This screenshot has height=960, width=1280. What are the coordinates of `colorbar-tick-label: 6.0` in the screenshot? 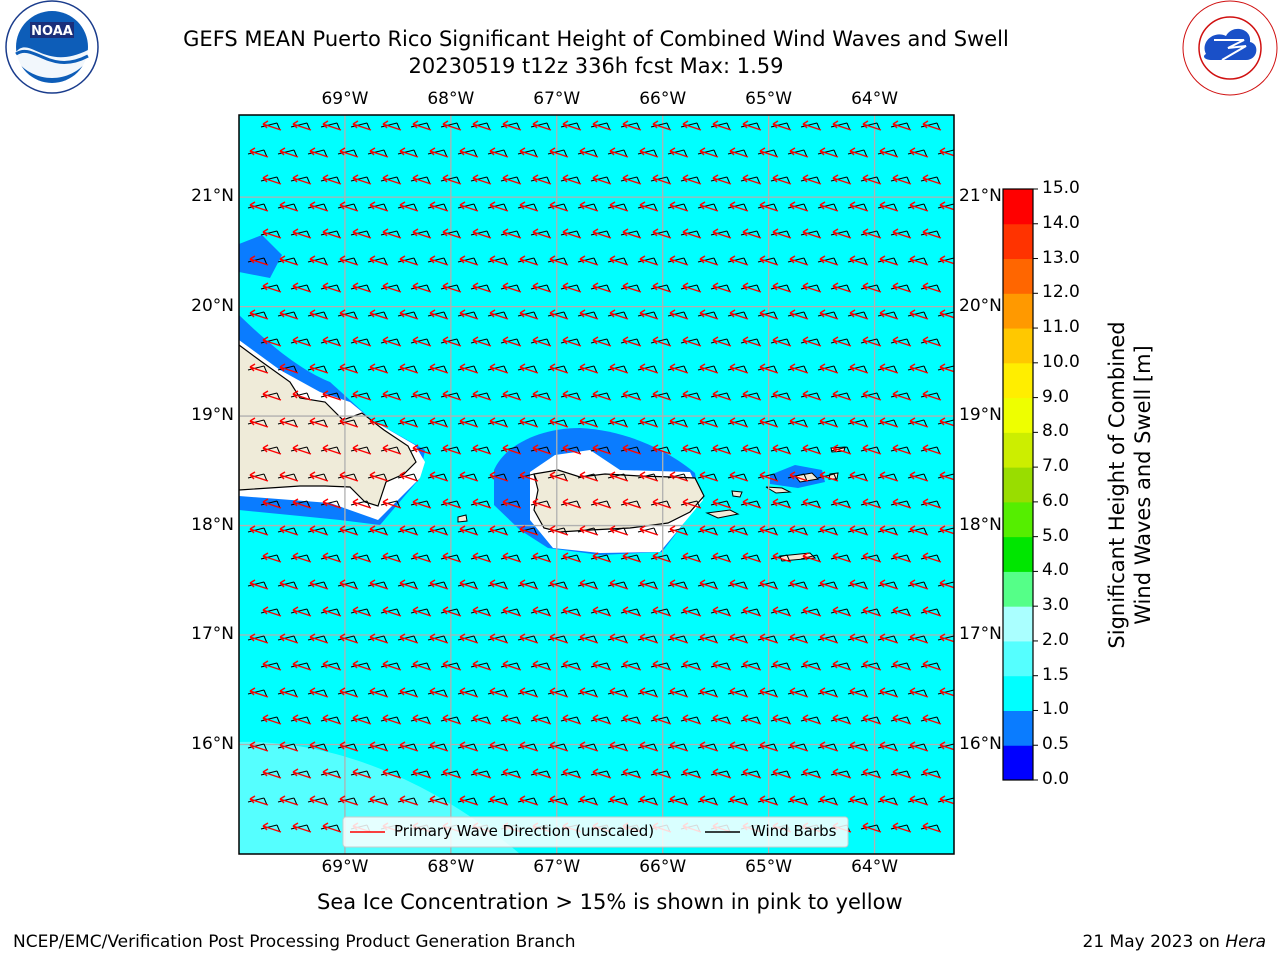 It's located at (1056, 500).